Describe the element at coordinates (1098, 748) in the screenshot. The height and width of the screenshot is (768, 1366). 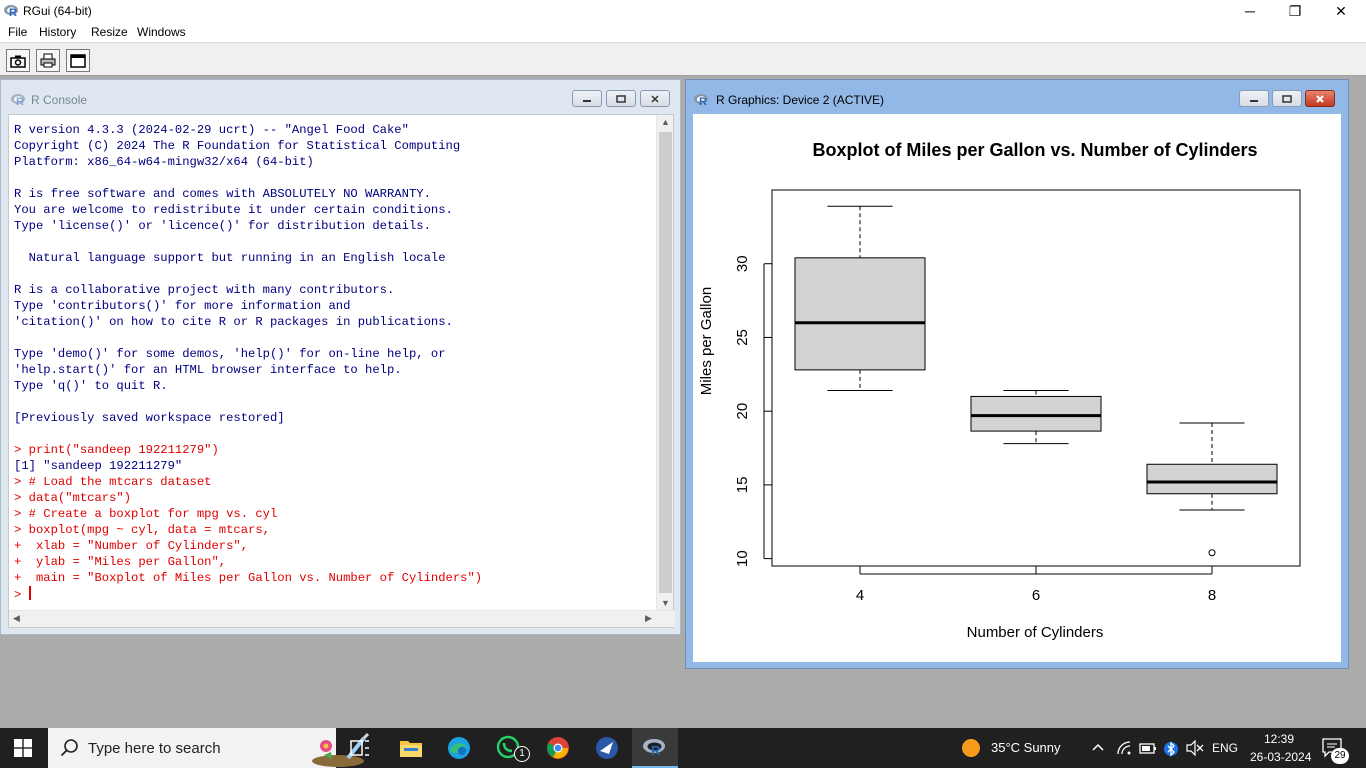
I see `chevron-up-icon` at that location.